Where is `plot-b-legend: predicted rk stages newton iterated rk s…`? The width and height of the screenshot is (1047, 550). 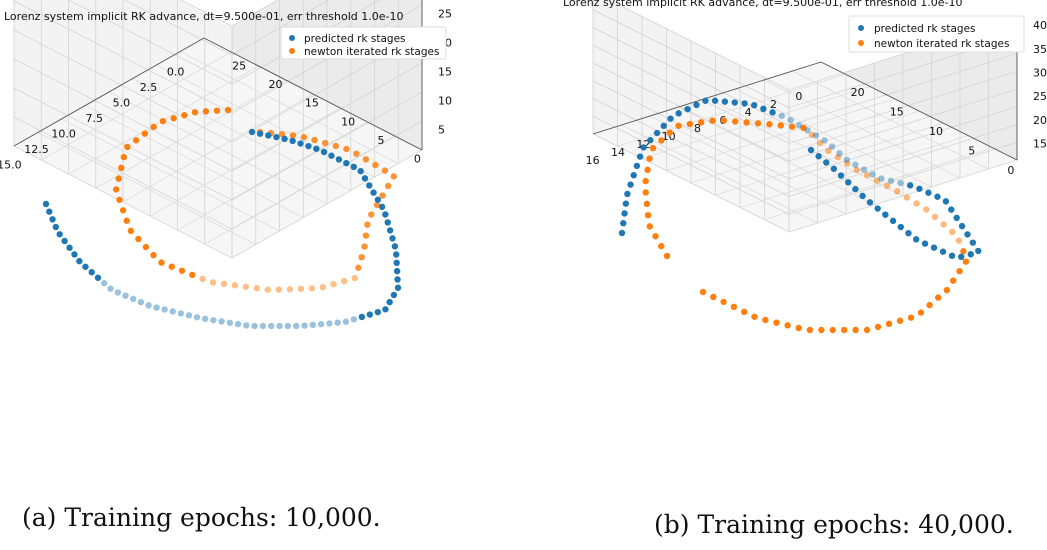
plot-b-legend: predicted rk stages newton iterated rk s… is located at coordinates (936, 34).